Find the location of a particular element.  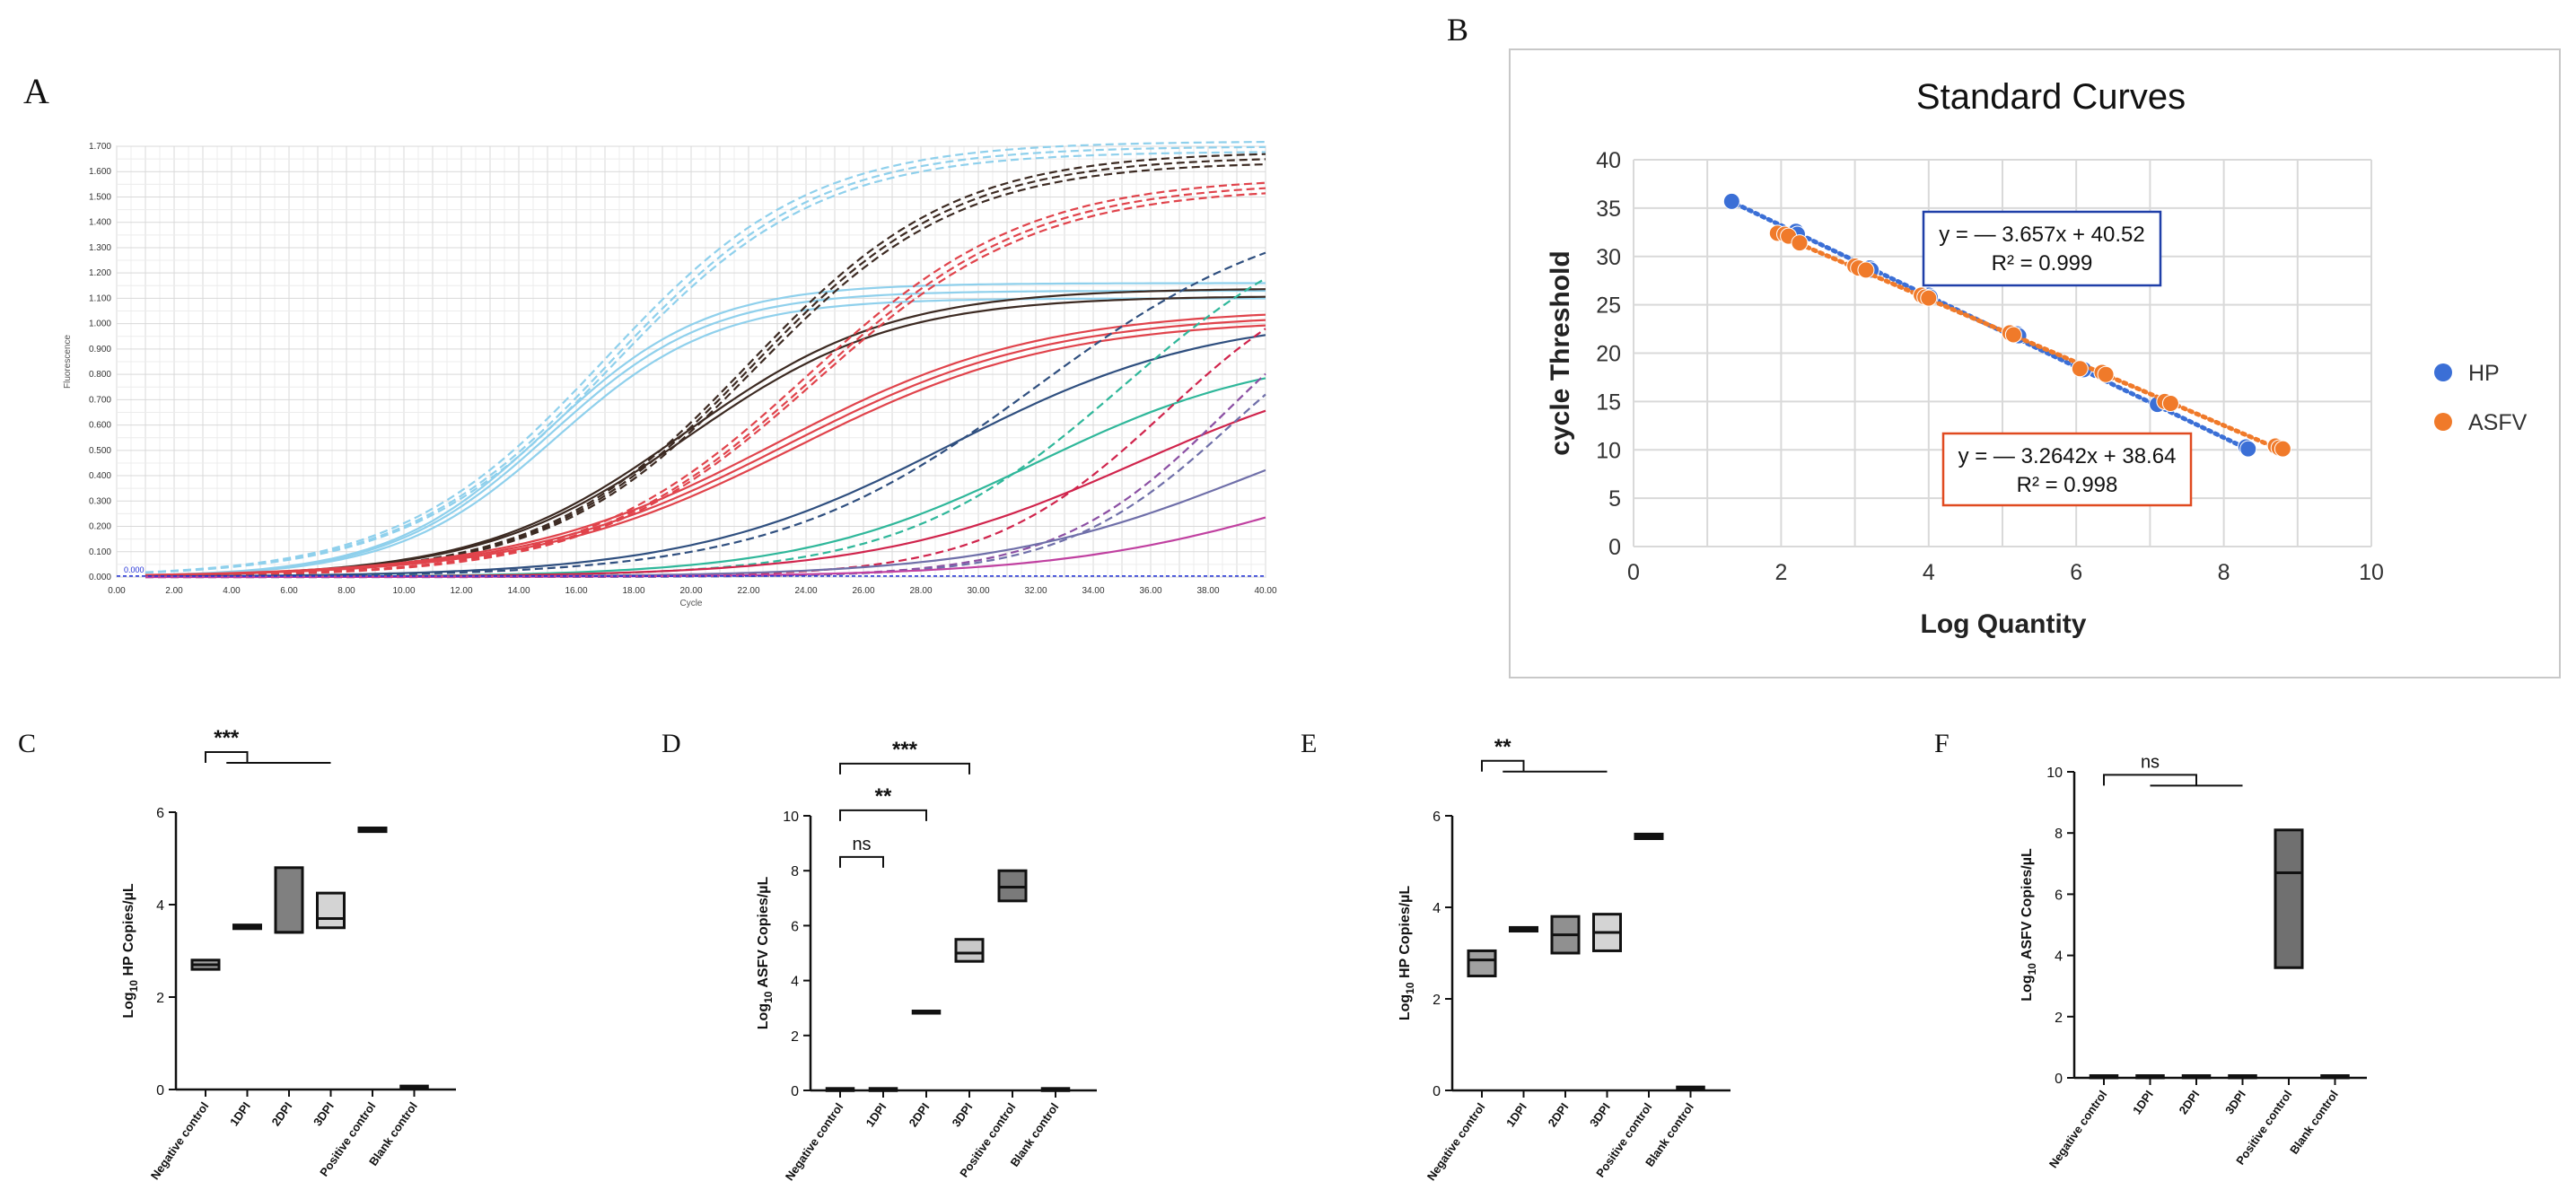

panel-e-significance-label: ** is located at coordinates (1502, 747).